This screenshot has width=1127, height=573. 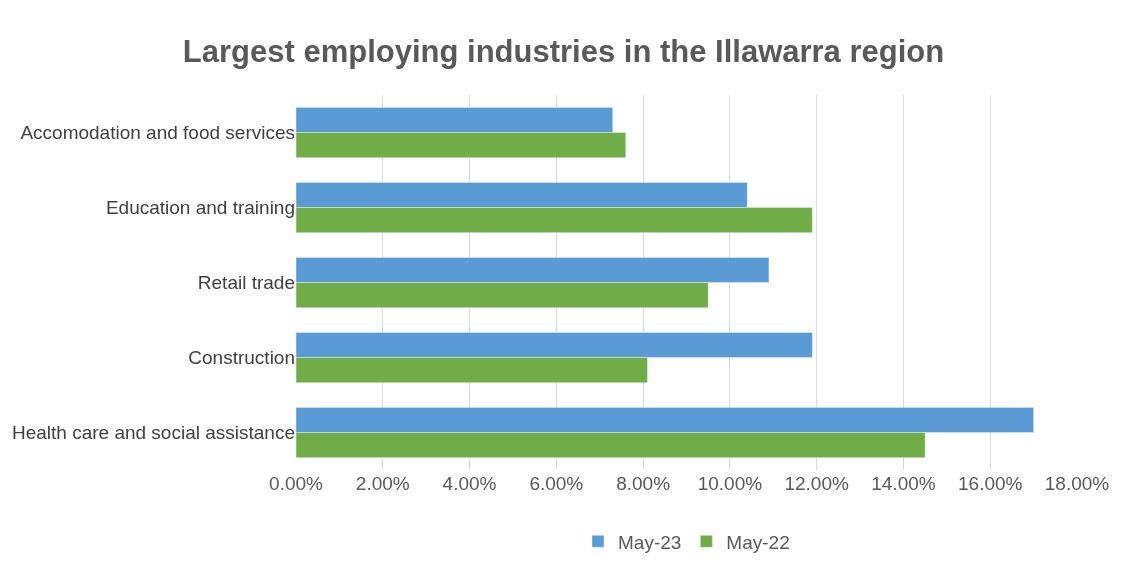 I want to click on x-tick-label: 0.00%, so click(x=296, y=483).